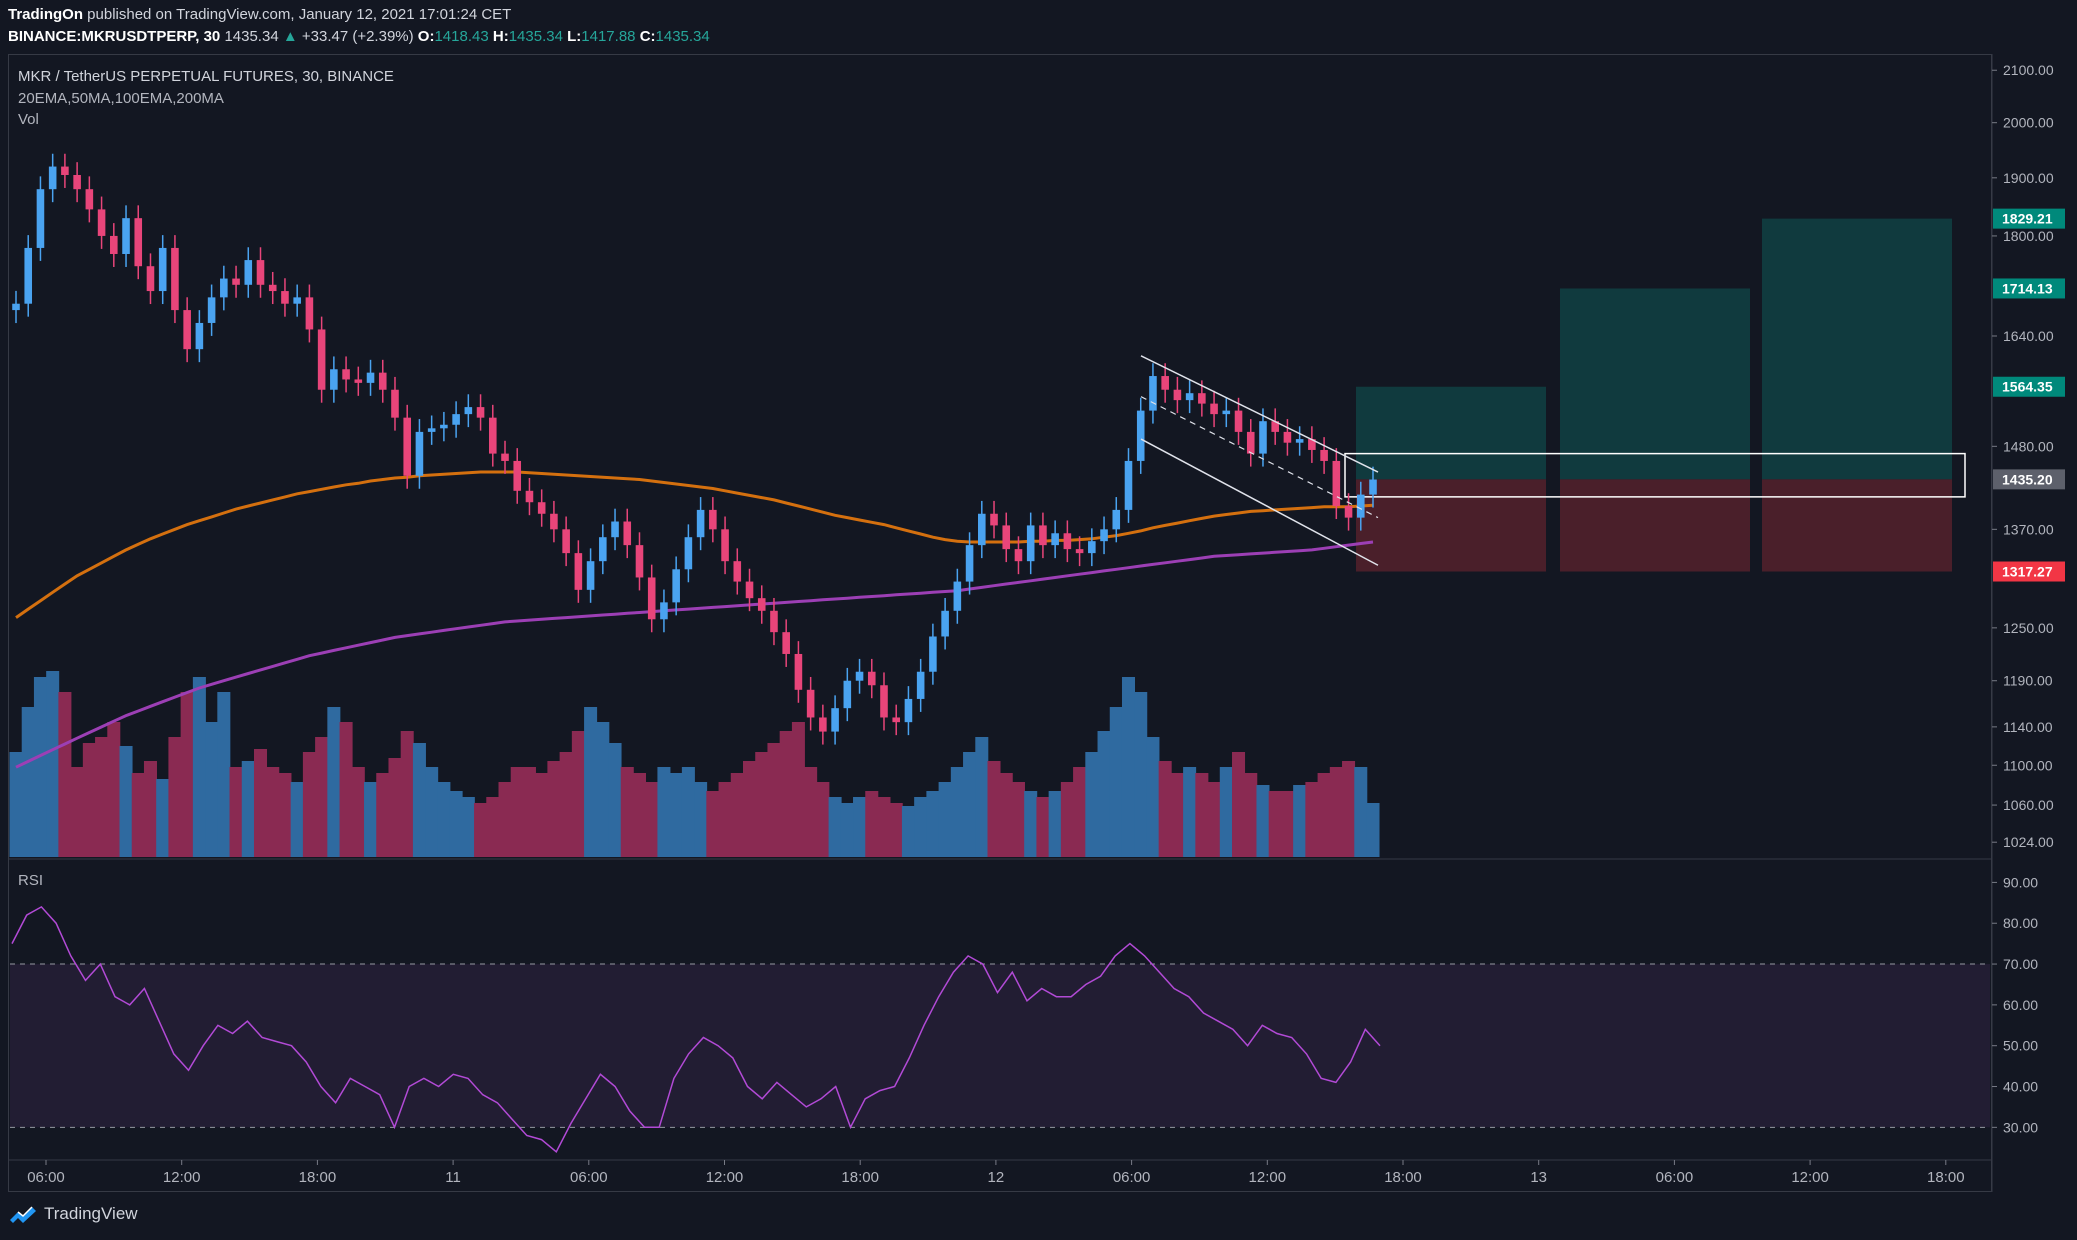 This screenshot has height=1240, width=2077. Describe the element at coordinates (91, 1213) in the screenshot. I see `footer-brand: TradingView` at that location.